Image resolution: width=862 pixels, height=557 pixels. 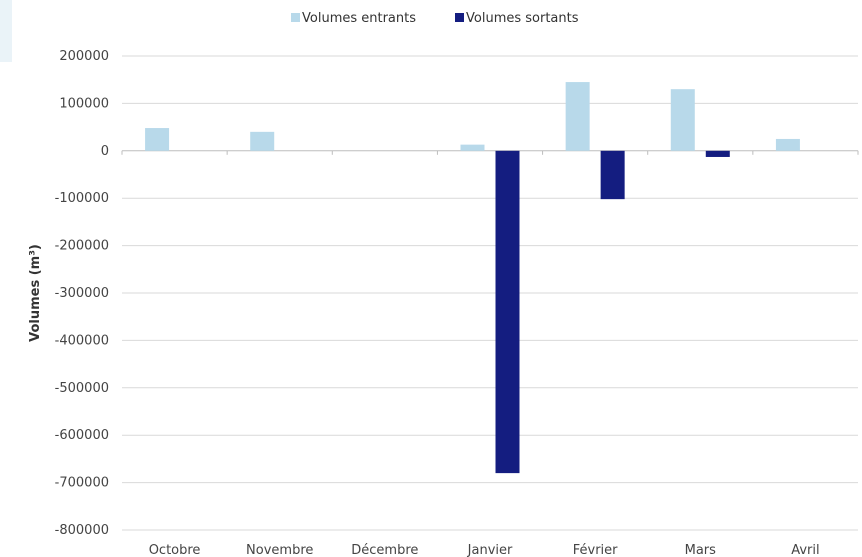 I want to click on legend: Volumes entrants Volumes sortants, so click(x=435, y=18).